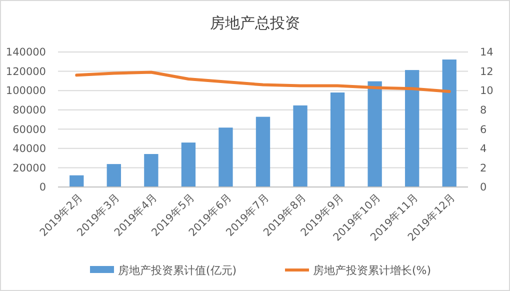  I want to click on line-series, so click(263, 82).